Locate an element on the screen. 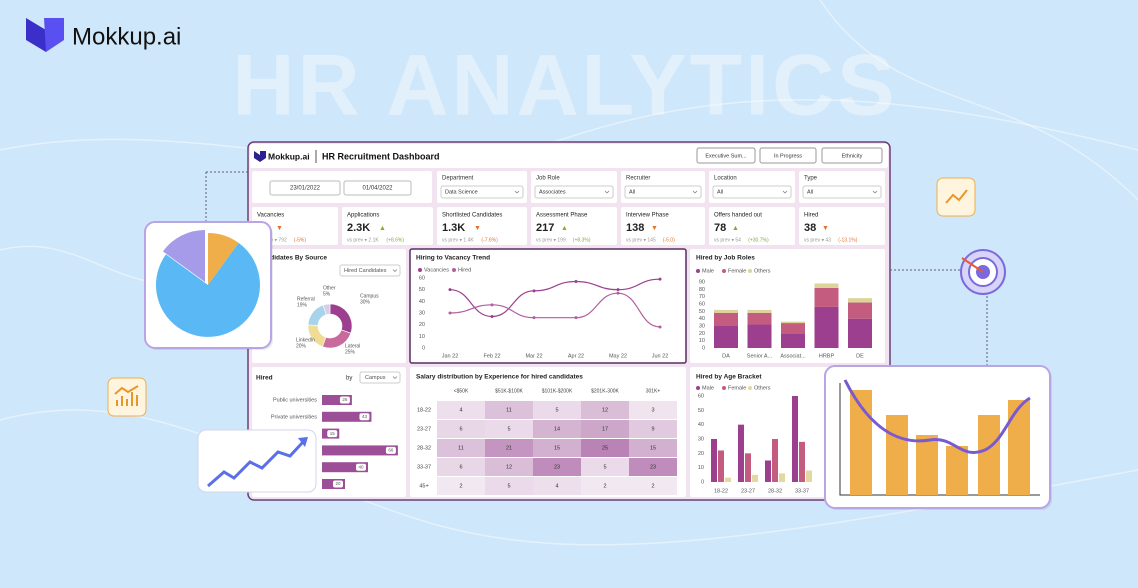 The width and height of the screenshot is (1138, 588). cell-value: 6 is located at coordinates (460, 429).